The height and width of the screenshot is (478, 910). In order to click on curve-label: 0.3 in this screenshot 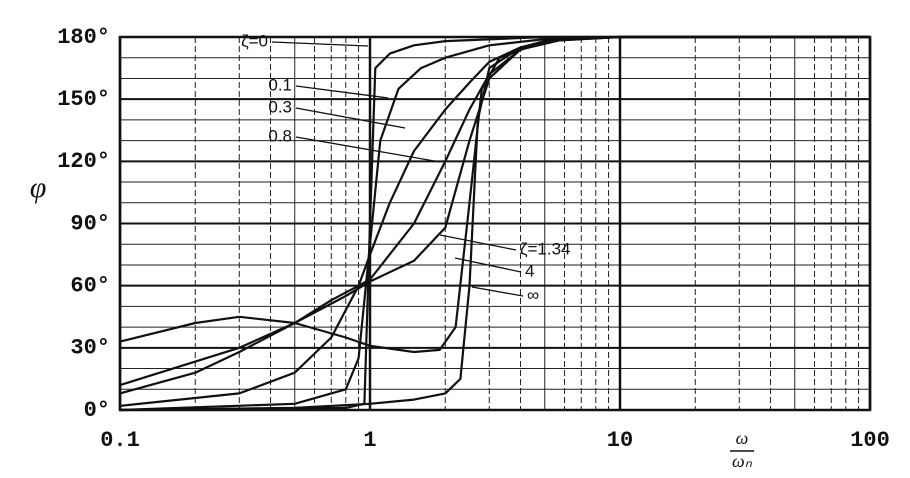, I will do `click(280, 106)`.